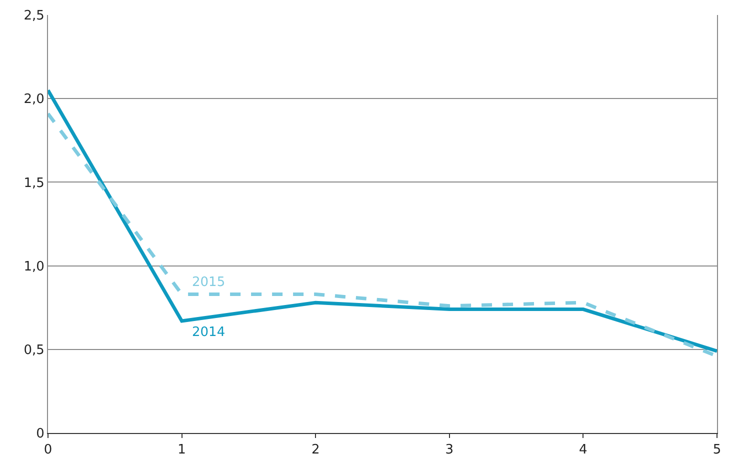 This screenshot has width=729, height=466. I want to click on series-label: 2015, so click(209, 282).